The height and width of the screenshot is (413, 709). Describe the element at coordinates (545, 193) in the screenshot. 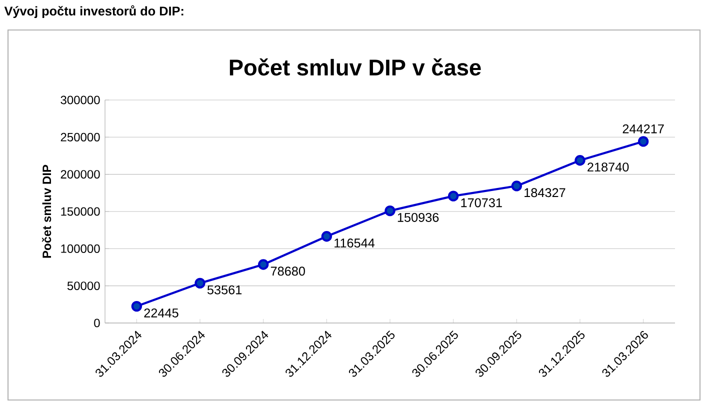

I see `data-label: 184327` at that location.